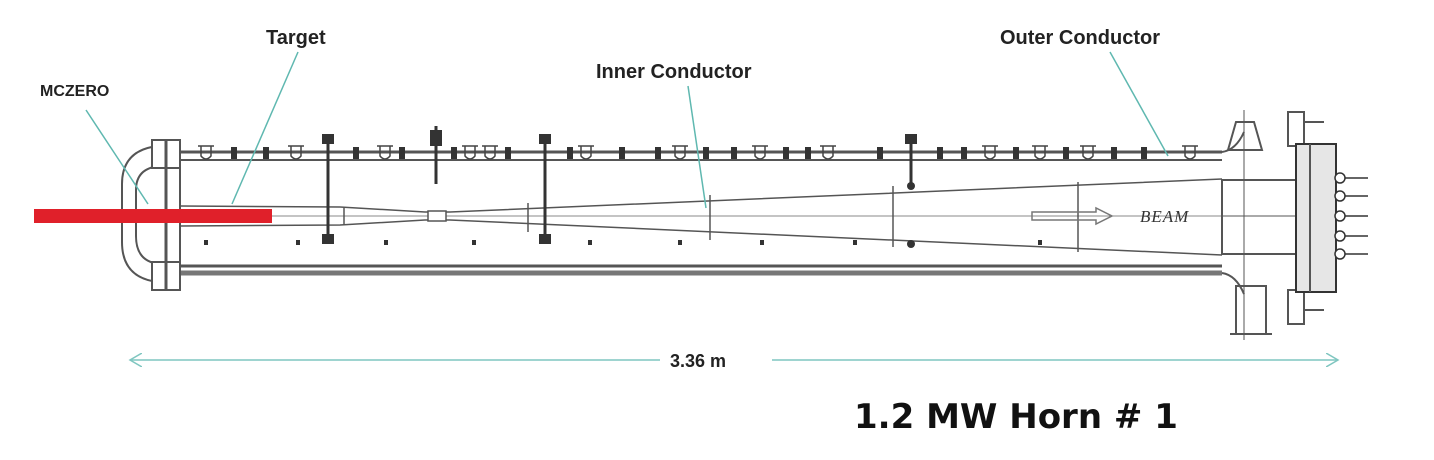 This screenshot has width=1434, height=460. What do you see at coordinates (698, 152) in the screenshot?
I see `cooling-nozzles` at bounding box center [698, 152].